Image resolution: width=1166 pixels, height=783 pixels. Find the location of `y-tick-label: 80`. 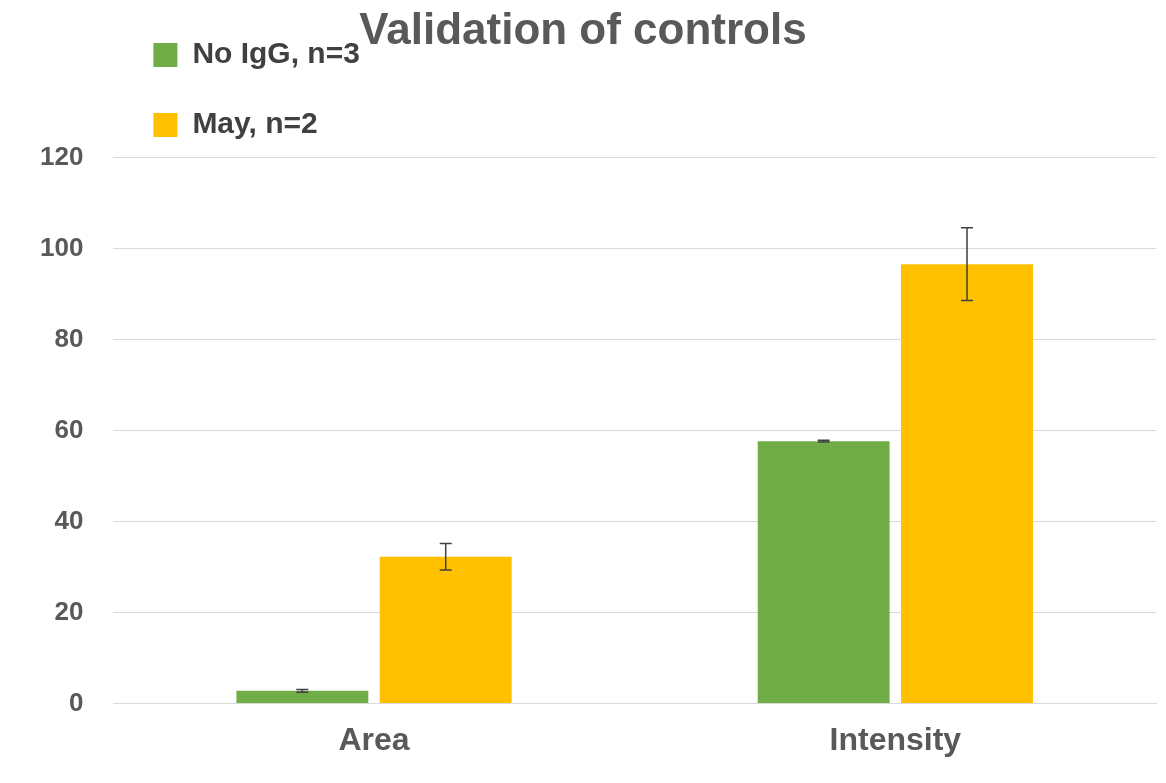

y-tick-label: 80 is located at coordinates (69, 337).